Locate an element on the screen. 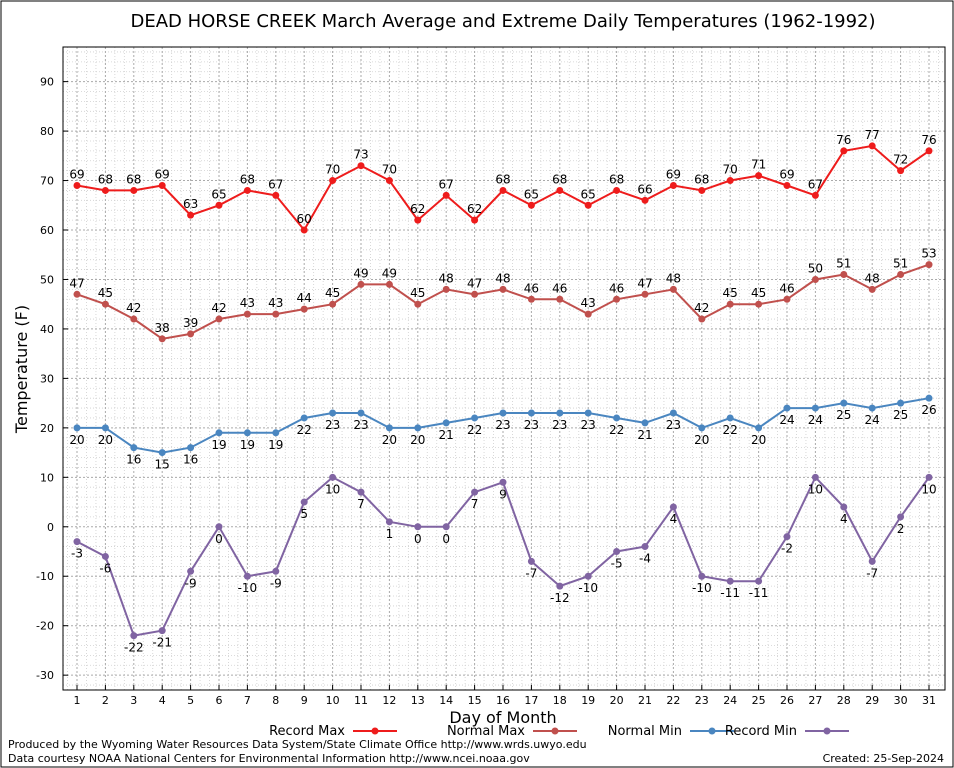 The height and width of the screenshot is (768, 954). record-min-data-label: -2 is located at coordinates (787, 549).